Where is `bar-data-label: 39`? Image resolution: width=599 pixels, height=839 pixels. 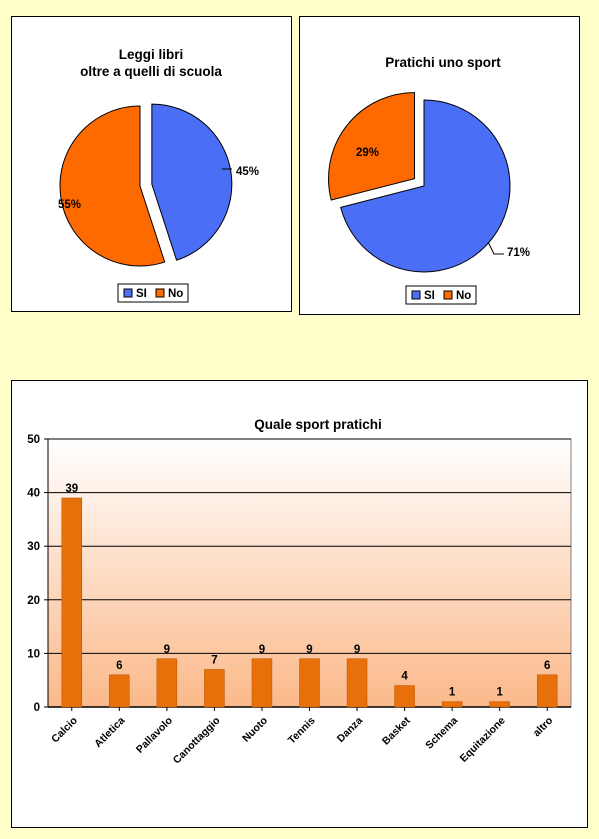 bar-data-label: 39 is located at coordinates (71, 489).